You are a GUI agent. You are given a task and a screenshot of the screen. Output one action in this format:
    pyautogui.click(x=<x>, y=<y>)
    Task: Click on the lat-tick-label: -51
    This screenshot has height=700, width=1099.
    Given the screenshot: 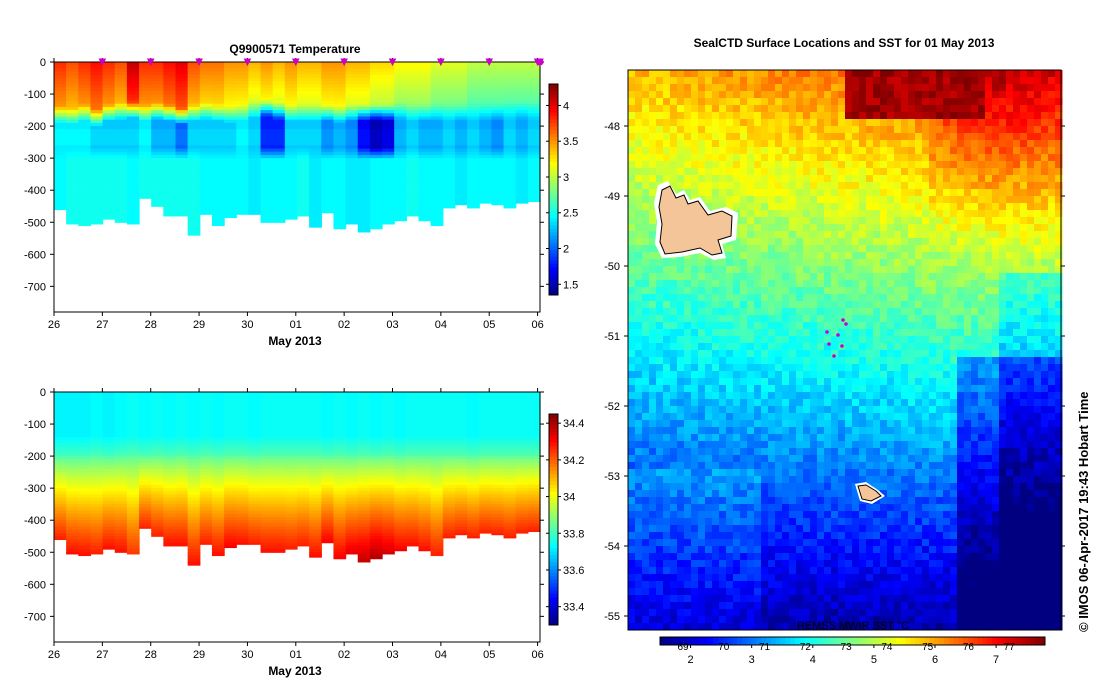 What is the action you would take?
    pyautogui.click(x=612, y=337)
    